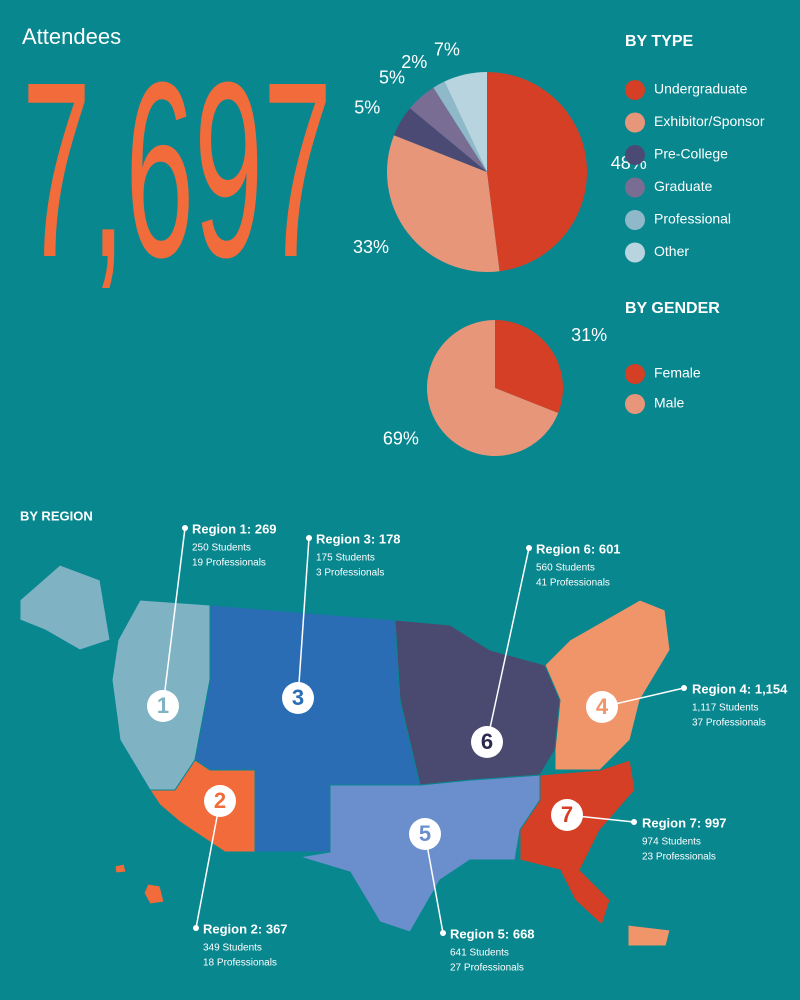 This screenshot has width=800, height=1000. Describe the element at coordinates (65, 607) in the screenshot. I see `region-1-area` at that location.